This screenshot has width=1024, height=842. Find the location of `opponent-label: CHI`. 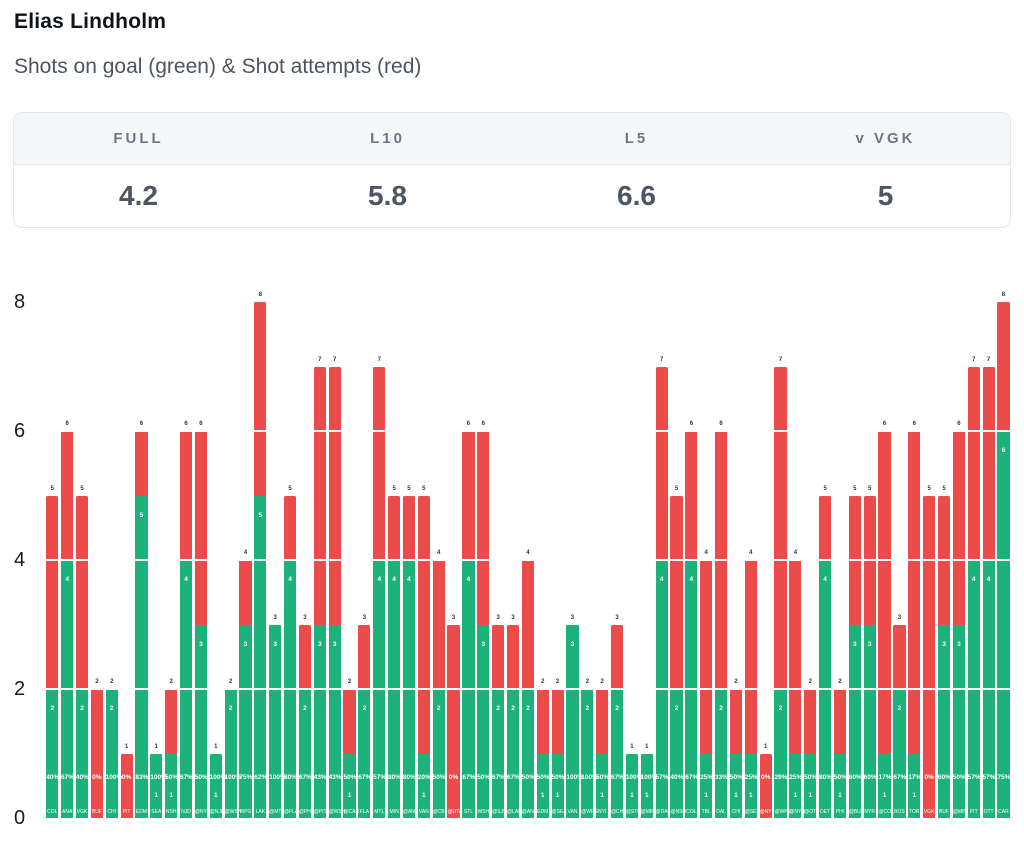

opponent-label: CHI is located at coordinates (736, 812).